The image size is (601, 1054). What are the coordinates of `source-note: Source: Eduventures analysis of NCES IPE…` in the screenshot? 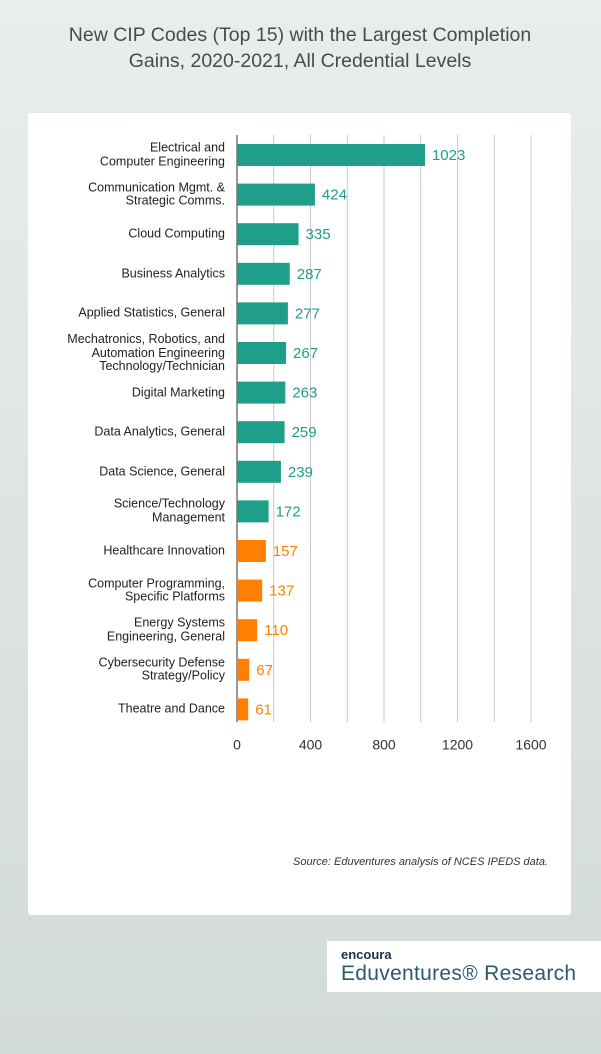 It's located at (420, 862).